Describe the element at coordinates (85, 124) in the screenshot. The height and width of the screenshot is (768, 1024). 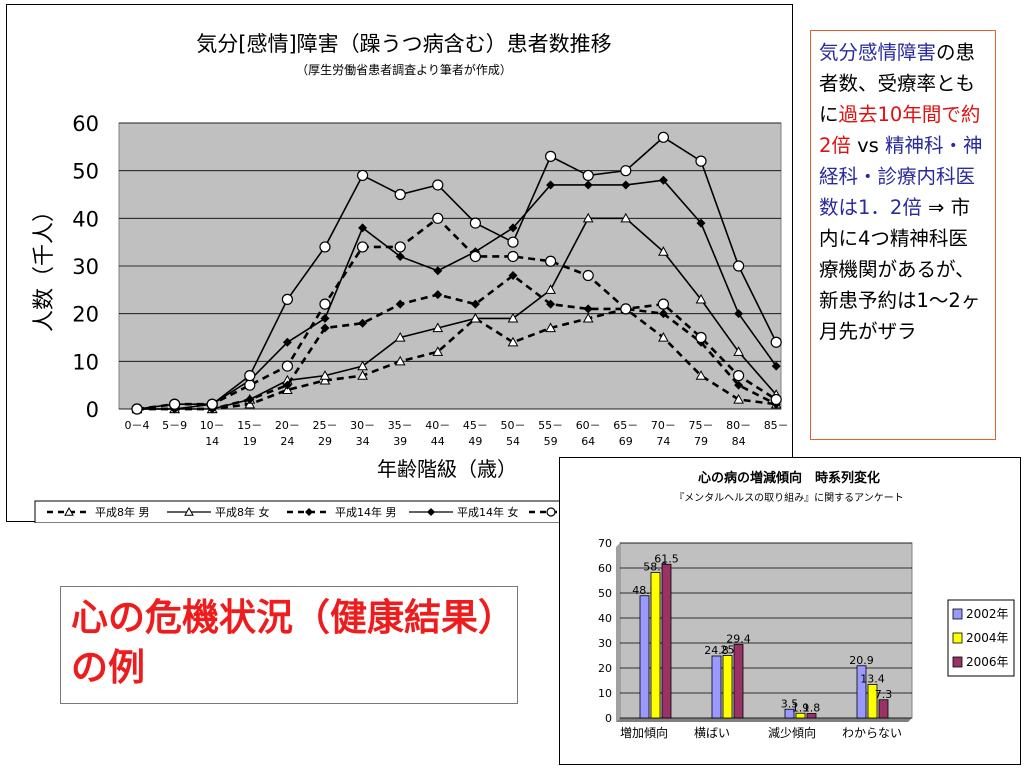
I see `chart1-y-tick-label: 60` at that location.